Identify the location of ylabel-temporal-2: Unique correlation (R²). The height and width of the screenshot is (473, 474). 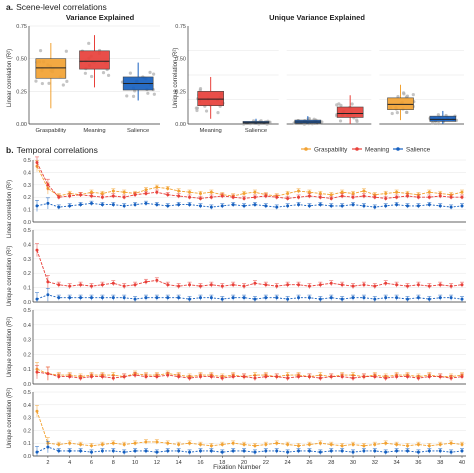
(10, 276).